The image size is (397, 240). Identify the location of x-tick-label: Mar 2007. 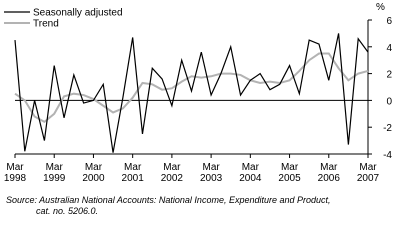
(368, 173).